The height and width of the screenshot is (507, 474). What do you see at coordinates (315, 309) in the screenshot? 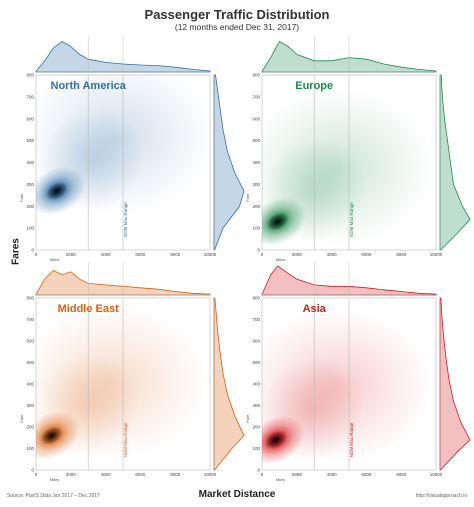
I see `panel-title: Asia` at bounding box center [315, 309].